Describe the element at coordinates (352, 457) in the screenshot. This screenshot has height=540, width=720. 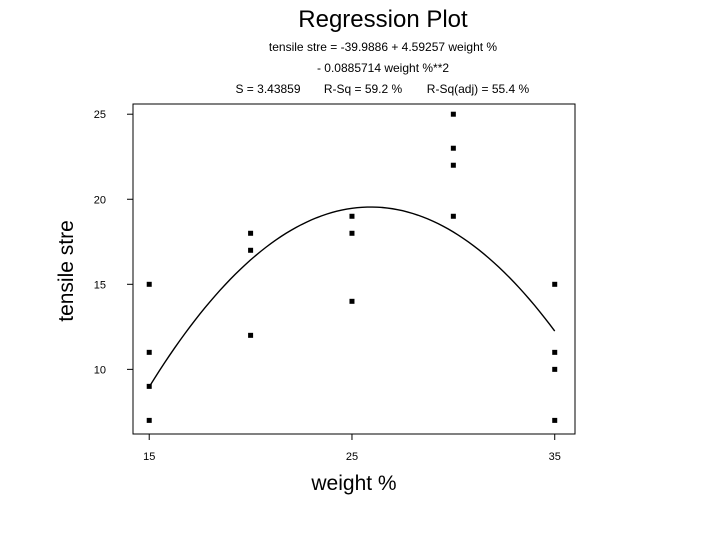
I see `x-tick-label: 25` at that location.